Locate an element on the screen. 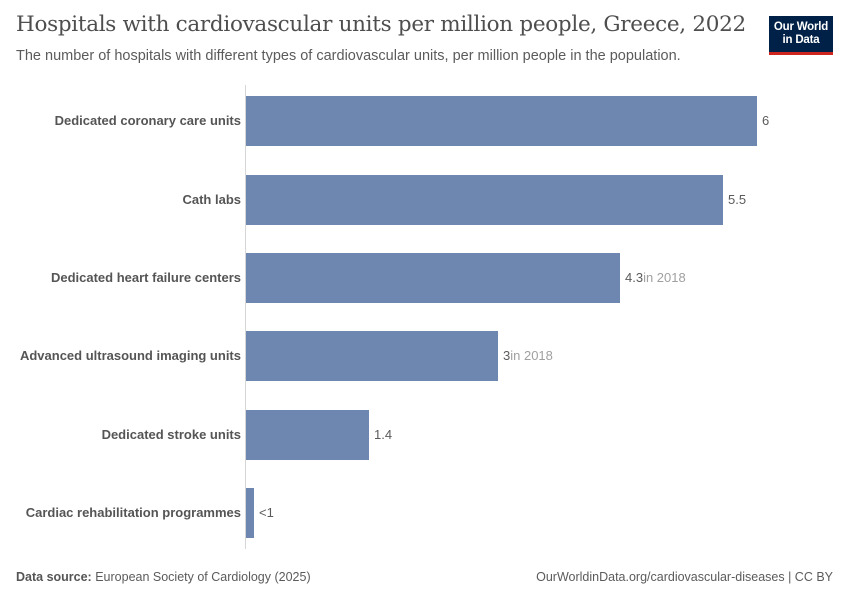  value-label: 4.3in 2018 is located at coordinates (655, 278).